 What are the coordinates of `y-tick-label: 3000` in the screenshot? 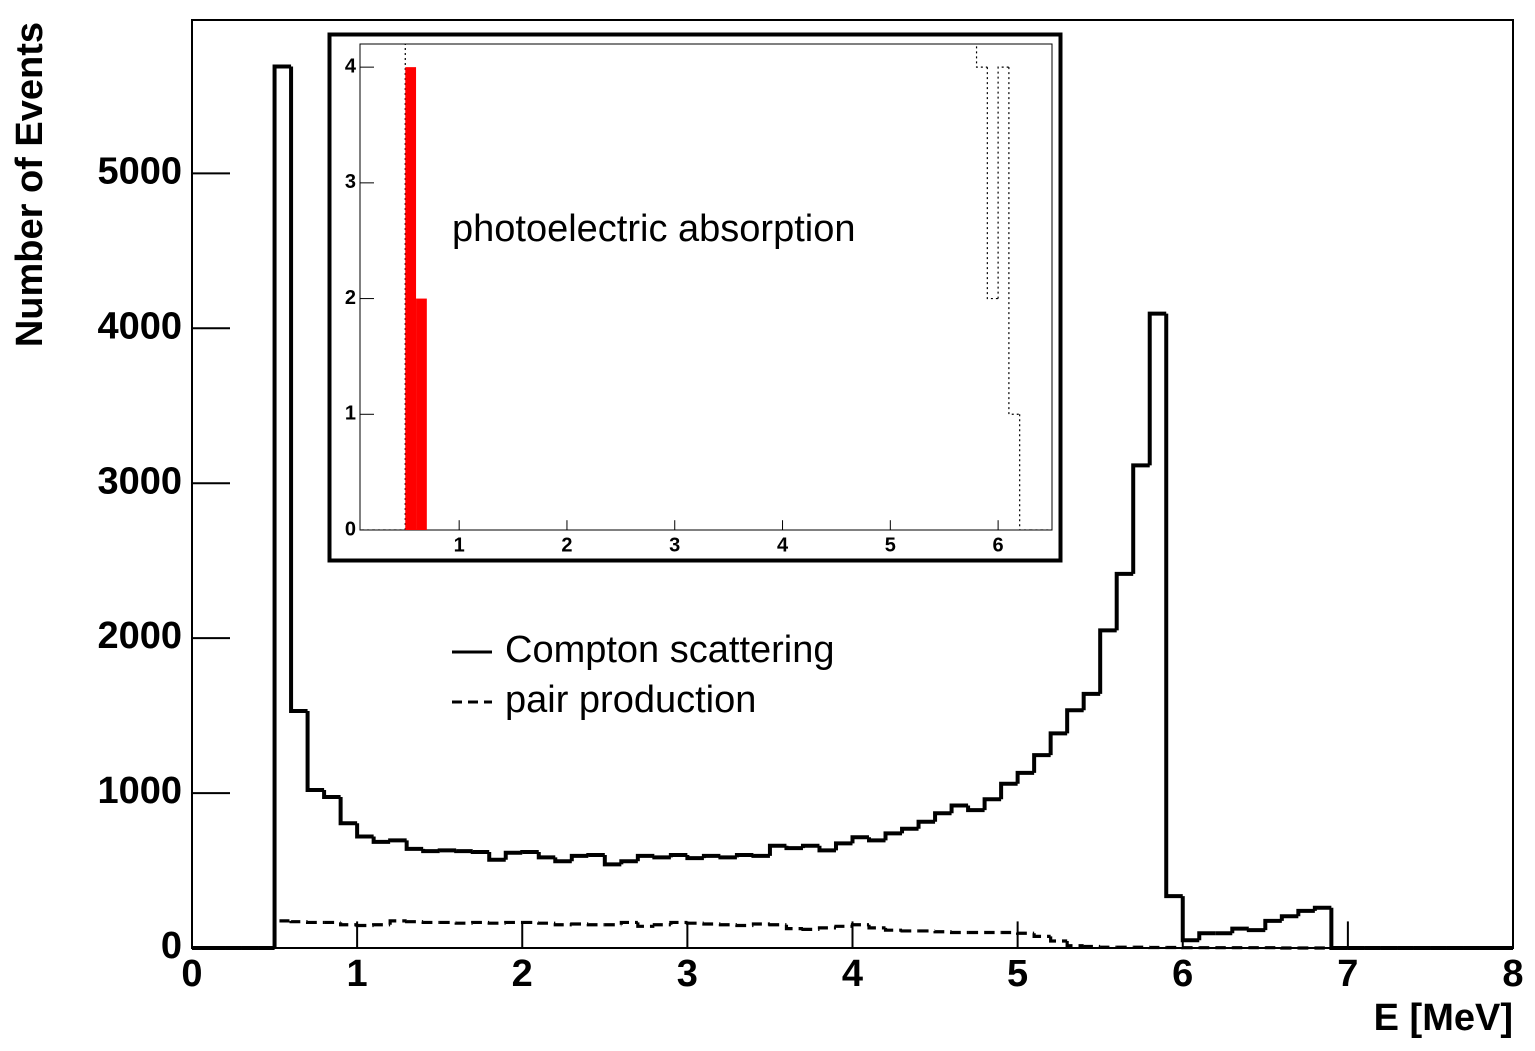 It's located at (139, 481).